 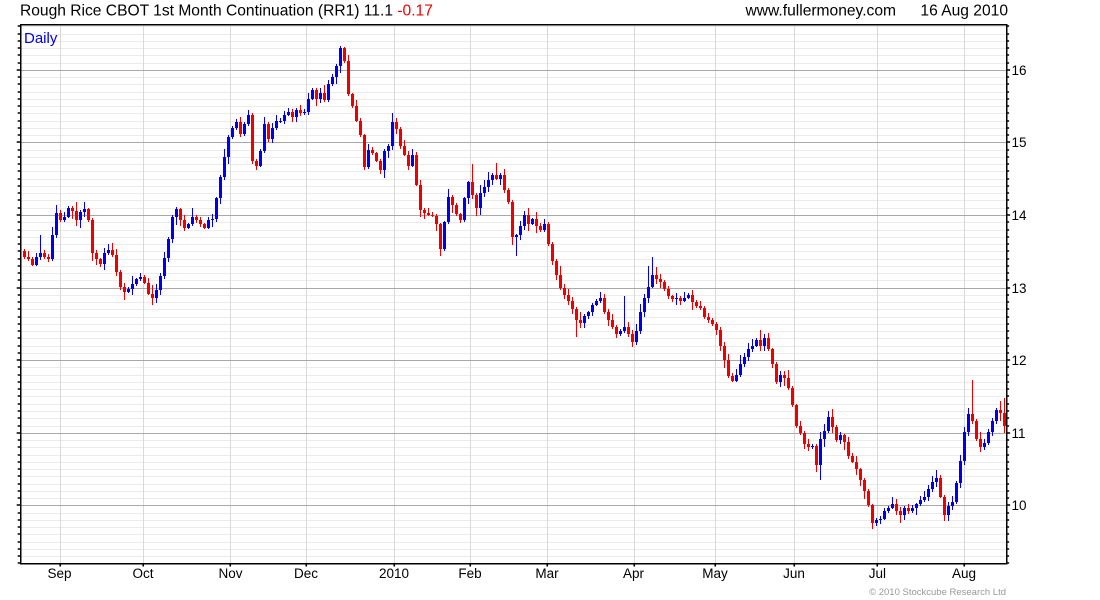 I want to click on svg-text: 14, so click(x=1020, y=215).